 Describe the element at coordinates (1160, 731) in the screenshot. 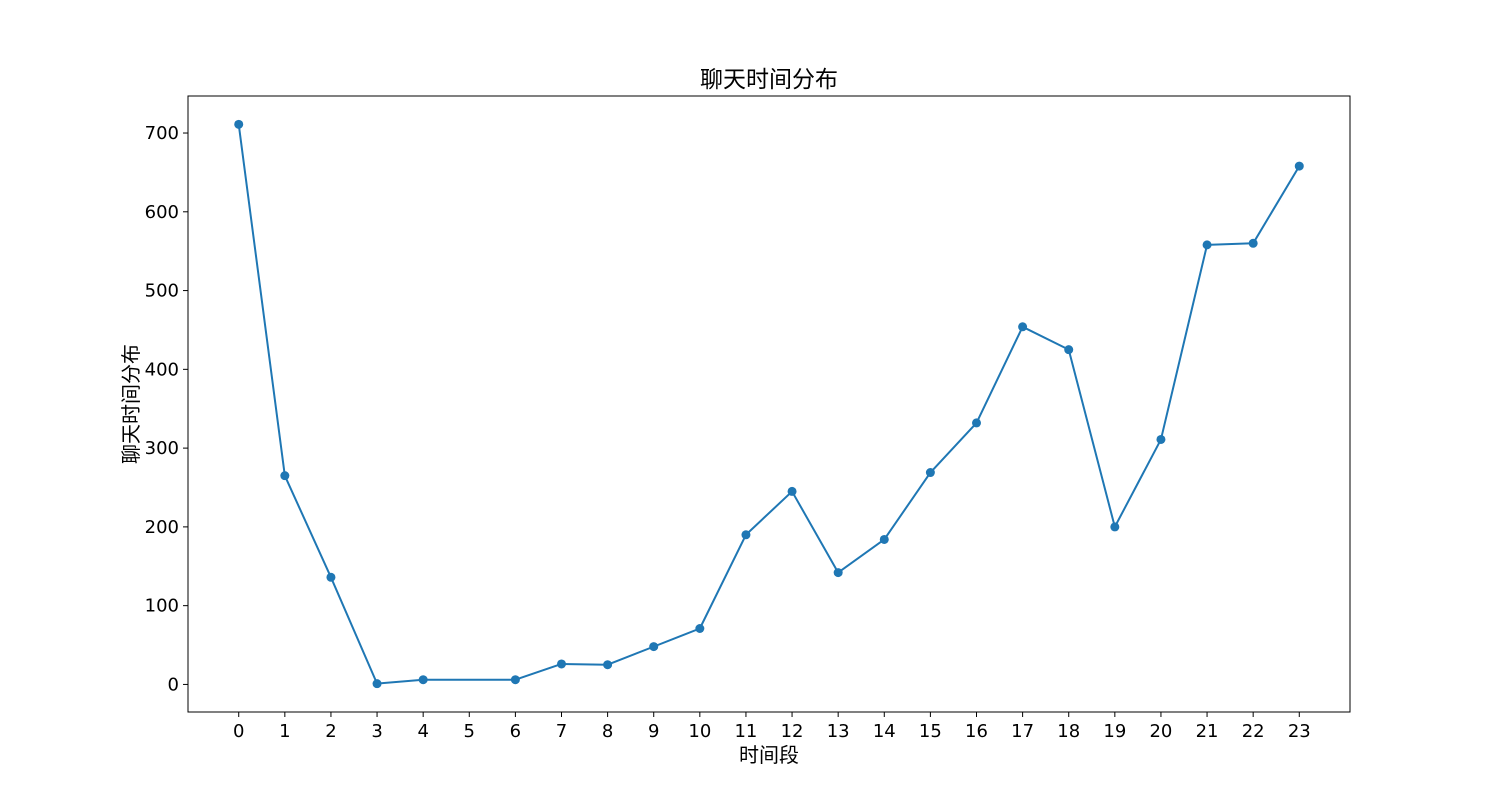

I see `x-tick-label: 20` at that location.